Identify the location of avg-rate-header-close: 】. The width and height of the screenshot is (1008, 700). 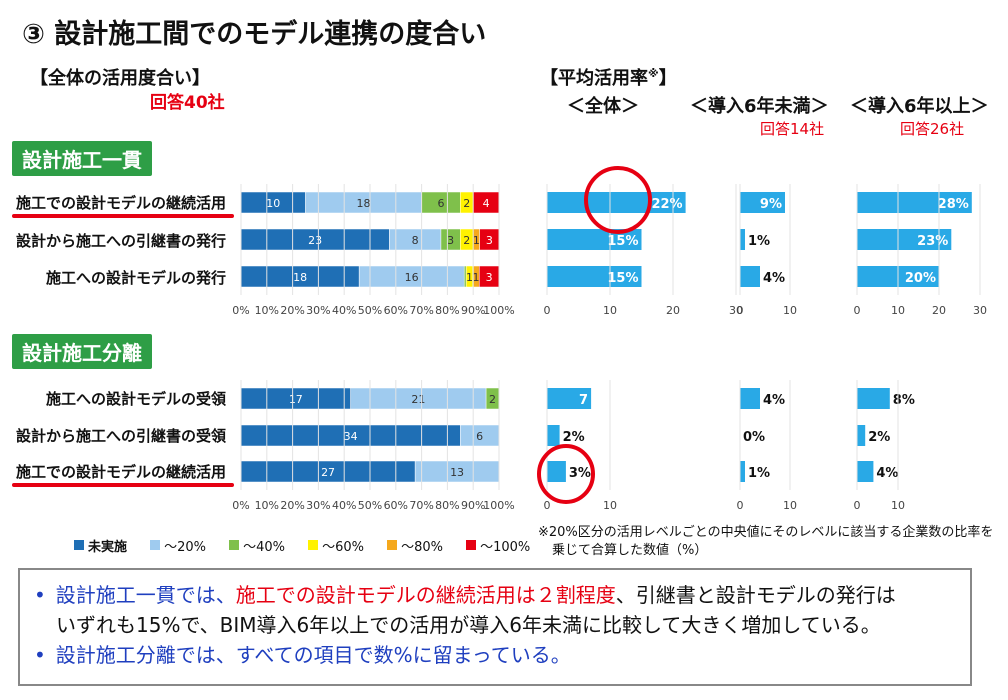
(667, 78).